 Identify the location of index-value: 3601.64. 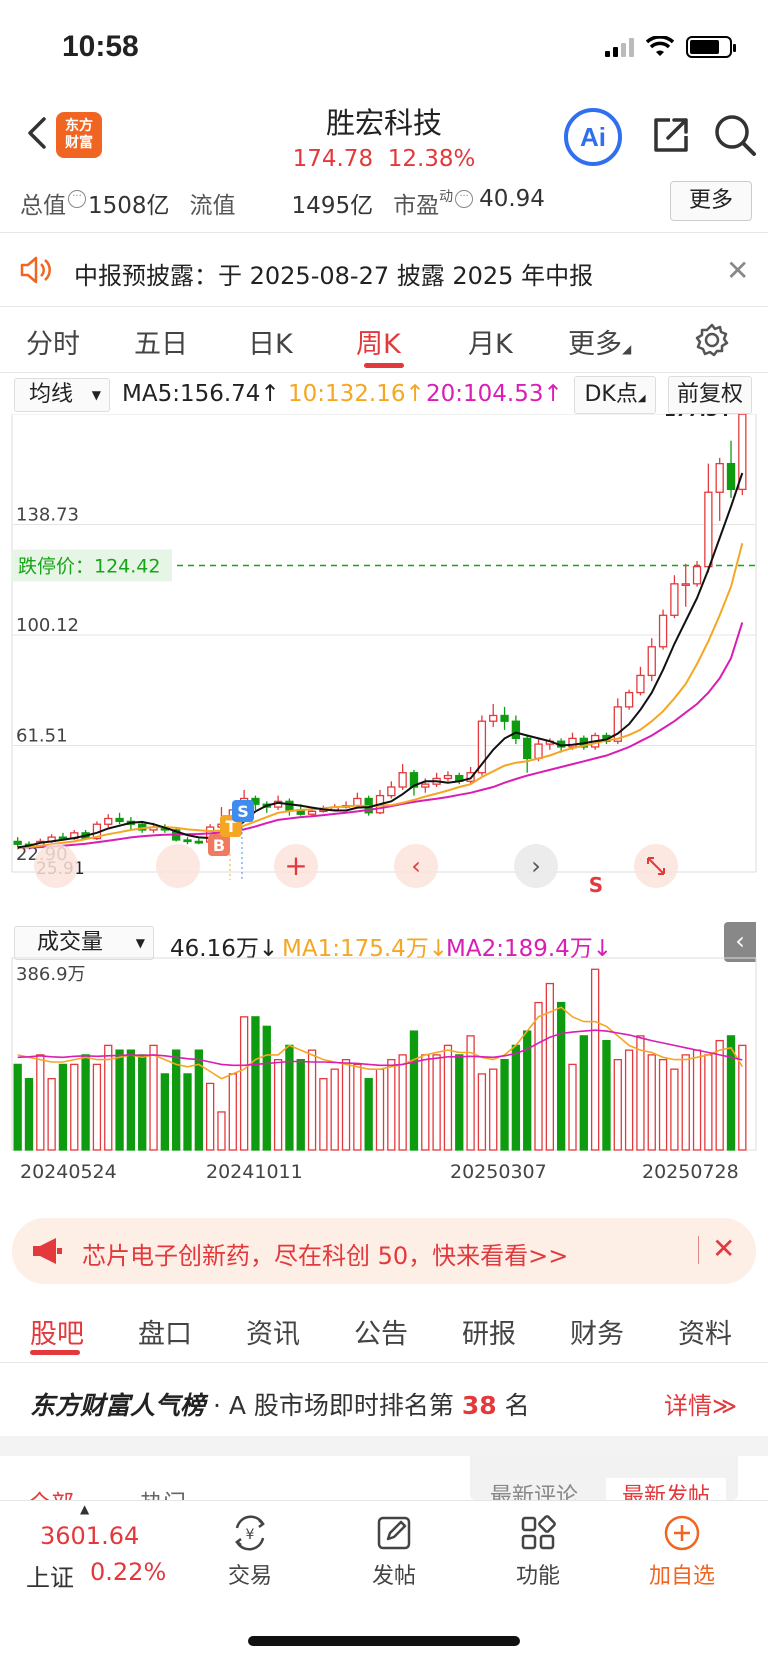
(90, 1536).